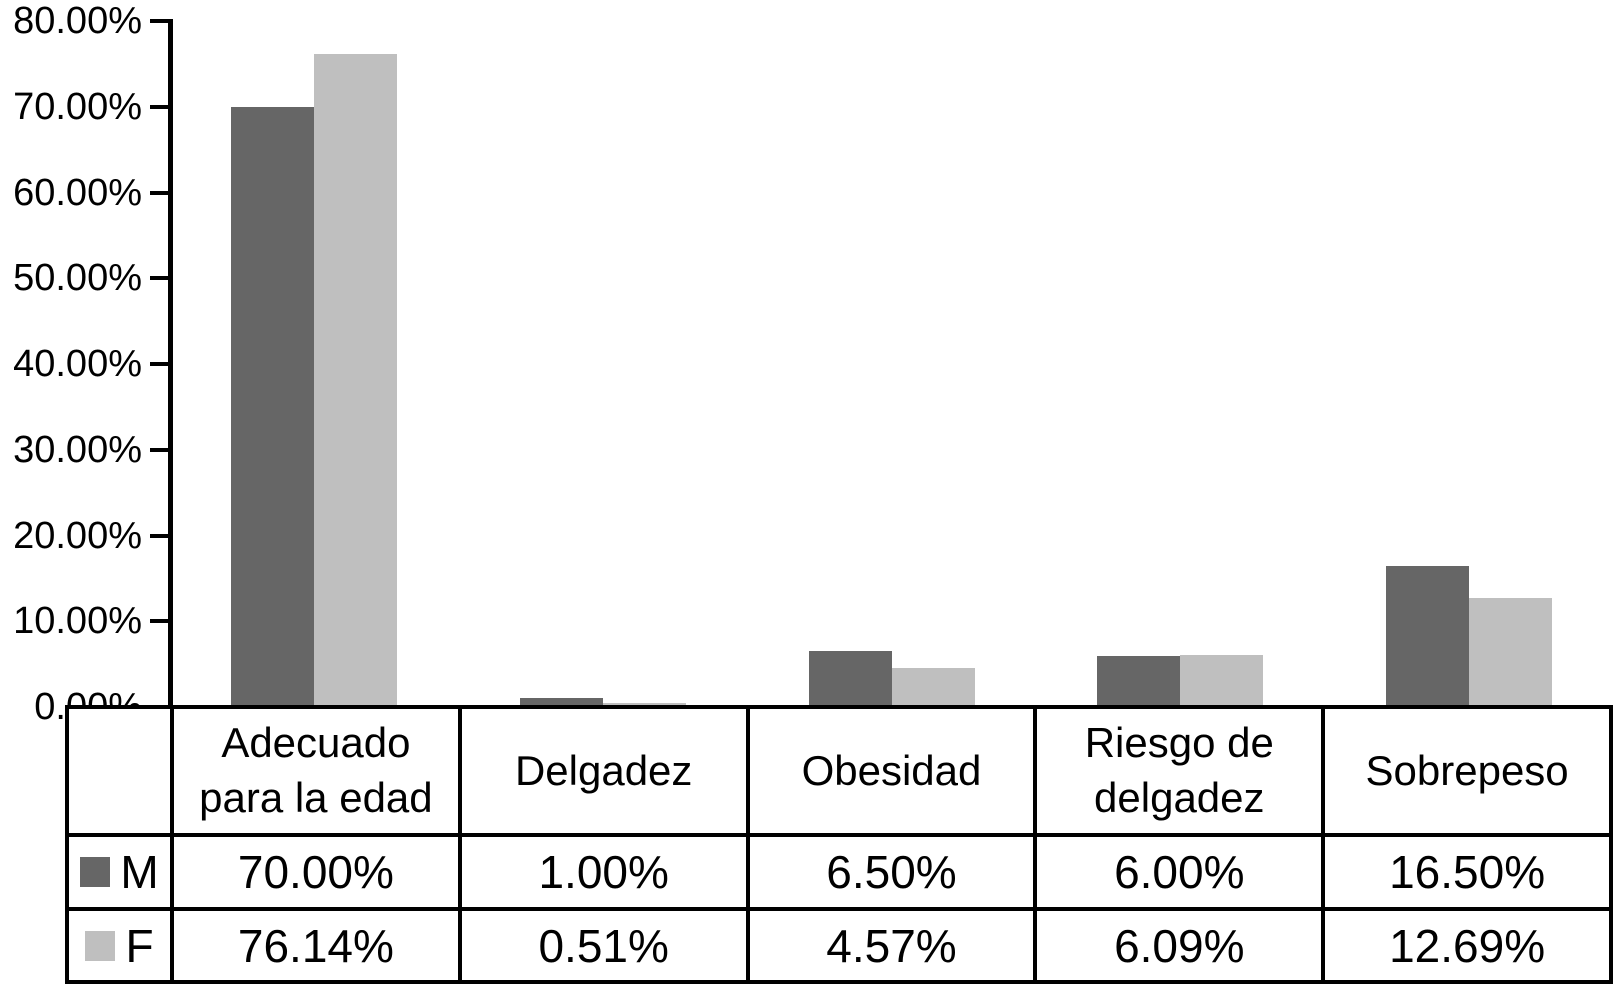 The image size is (1618, 985). I want to click on table-row-f: F 76.14% 0.51% 4.57% 6.09% 12.69%, so click(839, 945).